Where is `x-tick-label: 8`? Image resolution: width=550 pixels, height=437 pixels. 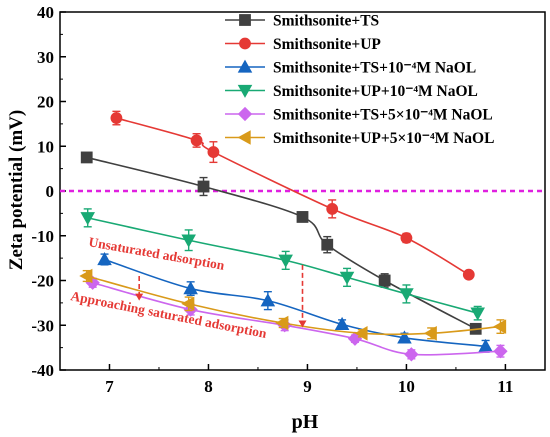
x-tick-label: 8 is located at coordinates (208, 386).